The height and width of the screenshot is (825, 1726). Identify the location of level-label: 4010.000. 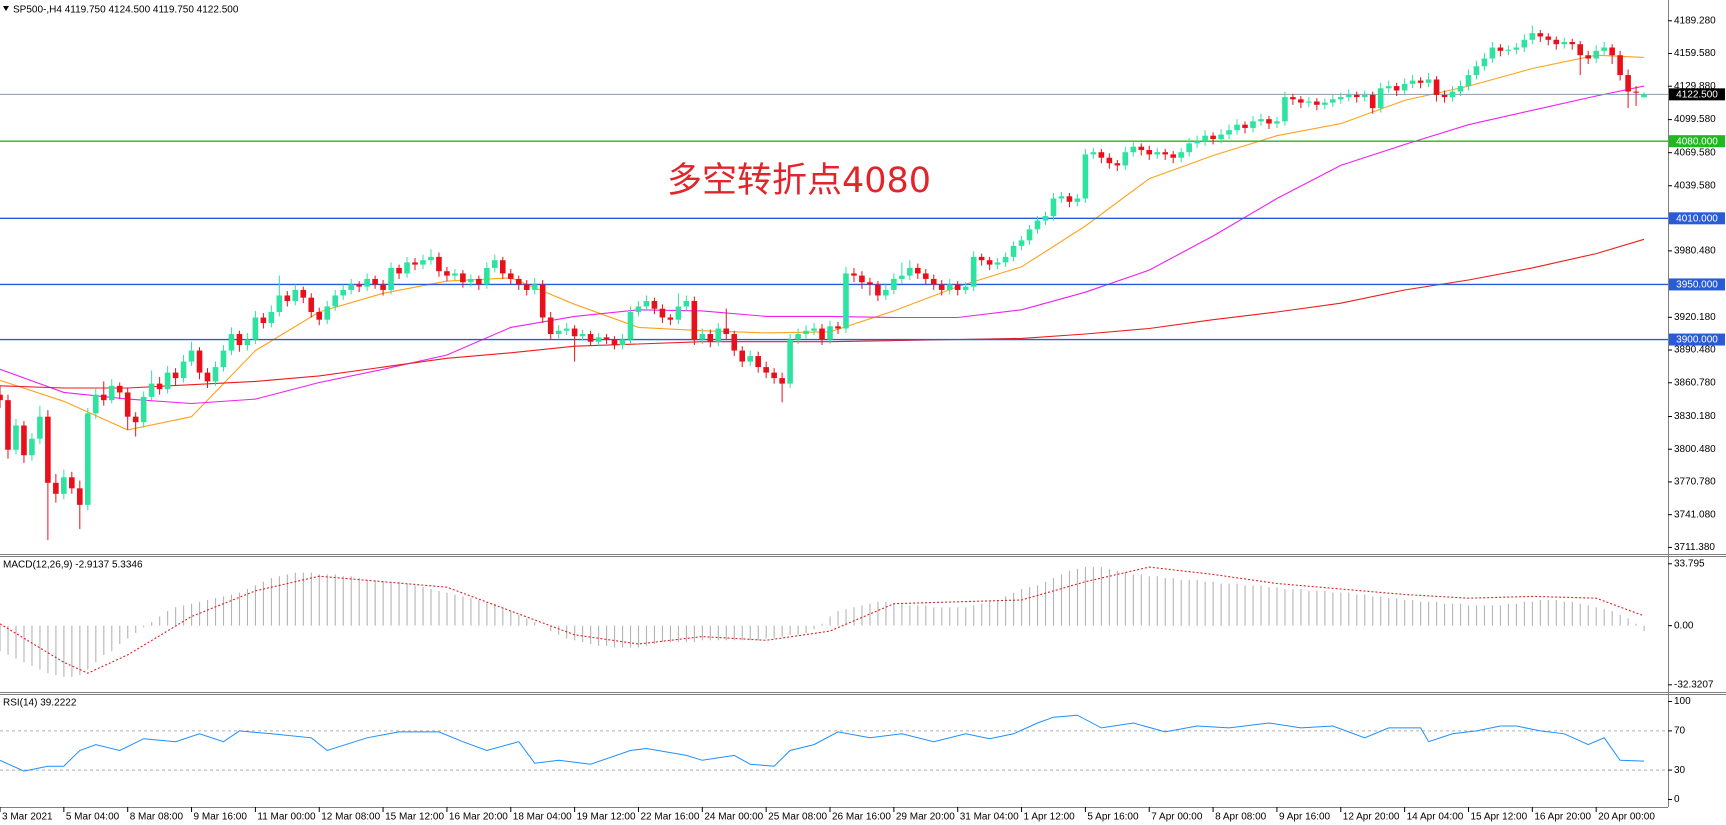
(1697, 218).